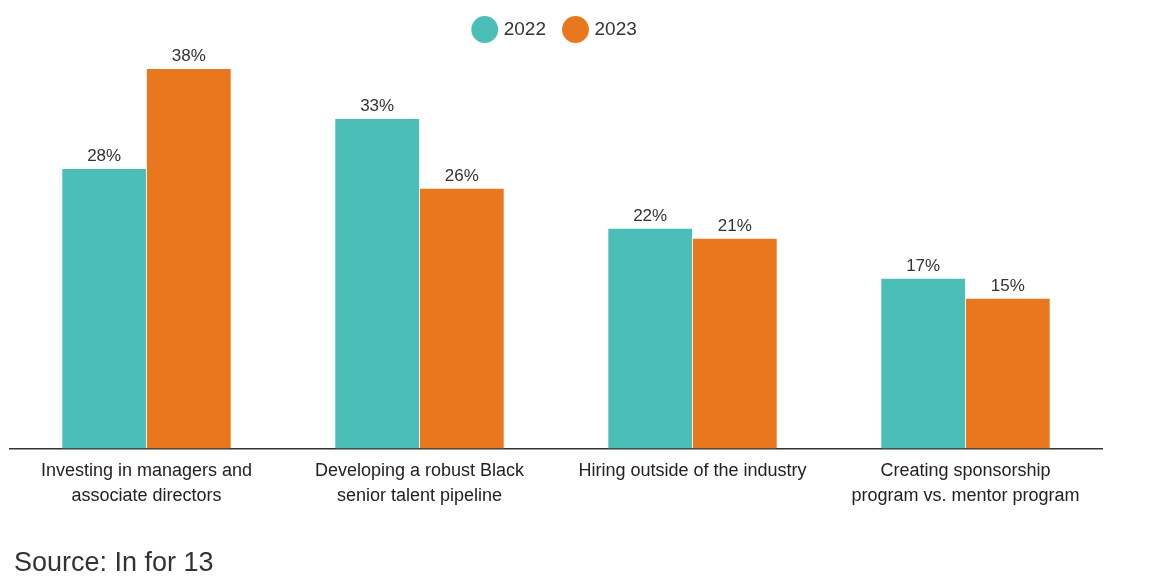  I want to click on data-label: 28%, so click(104, 156).